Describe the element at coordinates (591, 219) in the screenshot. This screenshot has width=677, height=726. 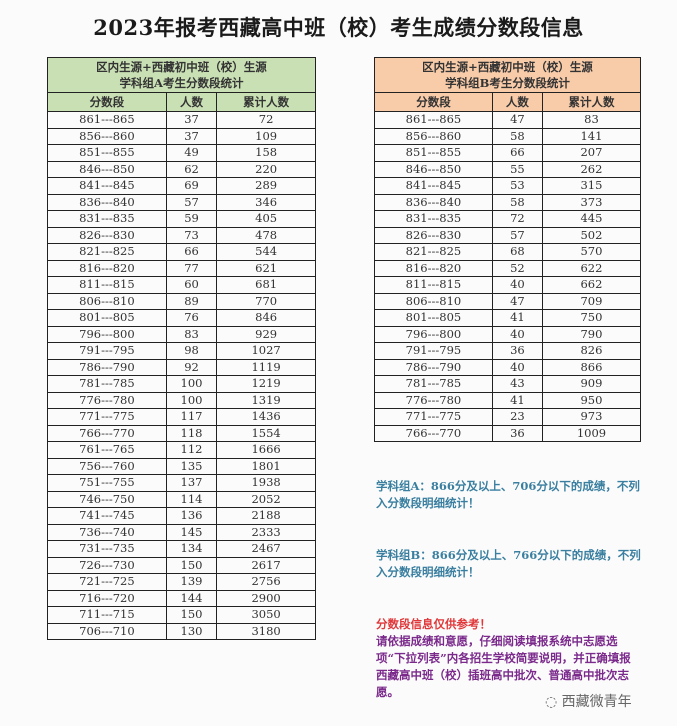
I see `cumulative-cell: 445` at that location.